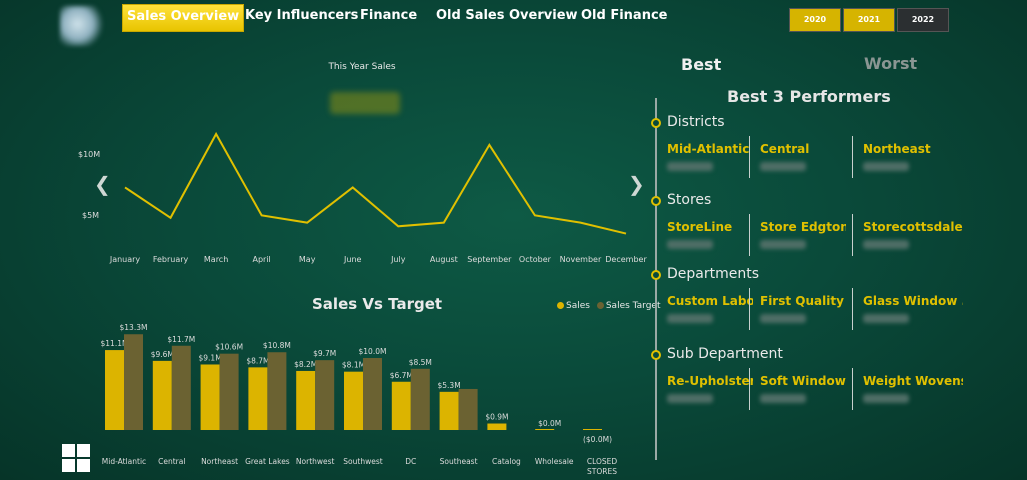 This screenshot has height=480, width=1027. Describe the element at coordinates (549, 423) in the screenshot. I see `bar-data-label: $0.0M` at that location.